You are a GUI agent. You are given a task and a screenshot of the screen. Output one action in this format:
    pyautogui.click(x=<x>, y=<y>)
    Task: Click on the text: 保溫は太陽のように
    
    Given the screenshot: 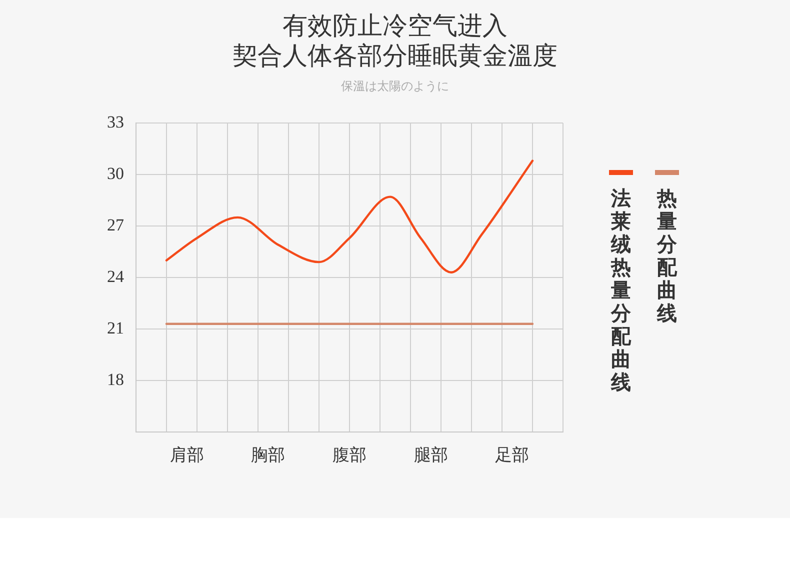 What is the action you would take?
    pyautogui.click(x=395, y=86)
    